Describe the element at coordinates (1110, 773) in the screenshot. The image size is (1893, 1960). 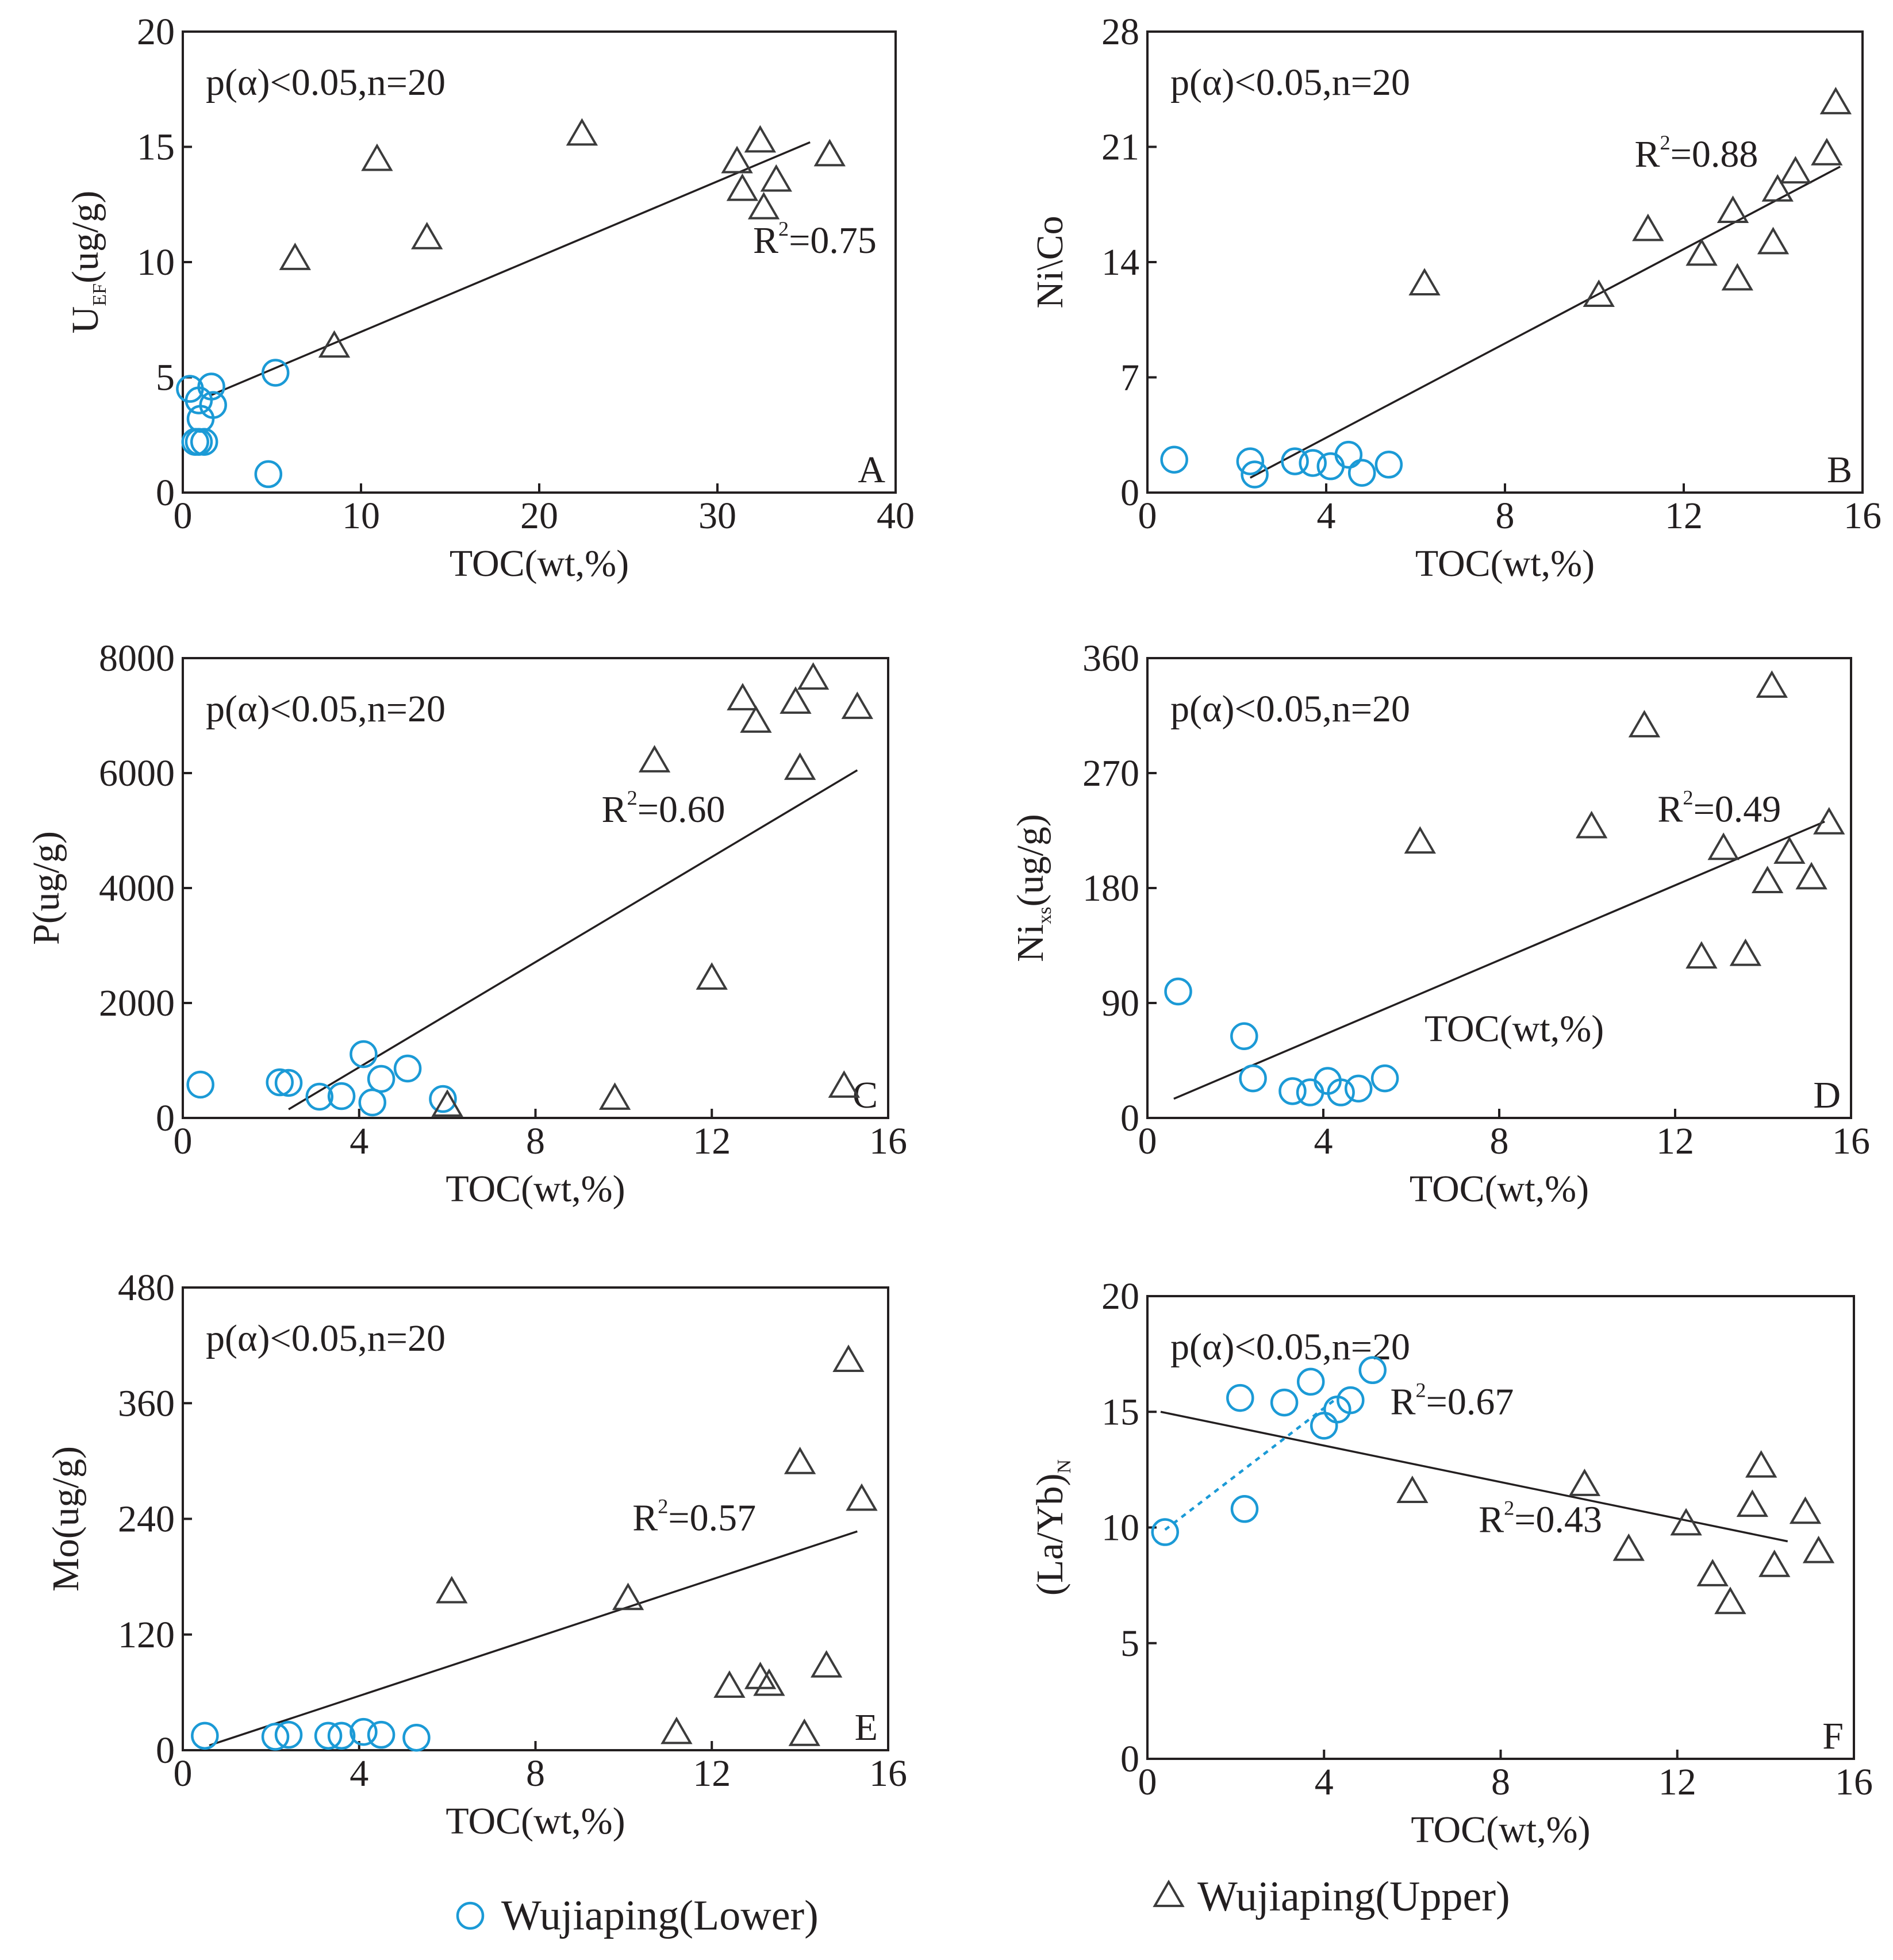
I see `y-tick-label: 270` at that location.